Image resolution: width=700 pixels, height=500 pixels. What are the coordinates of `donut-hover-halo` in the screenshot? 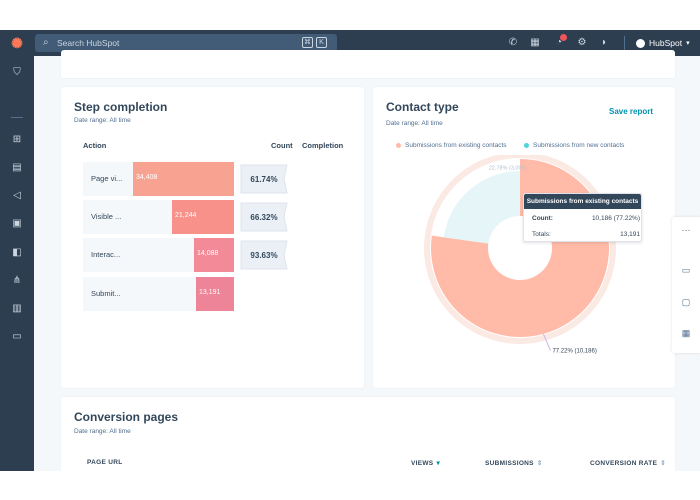 It's located at (520, 249).